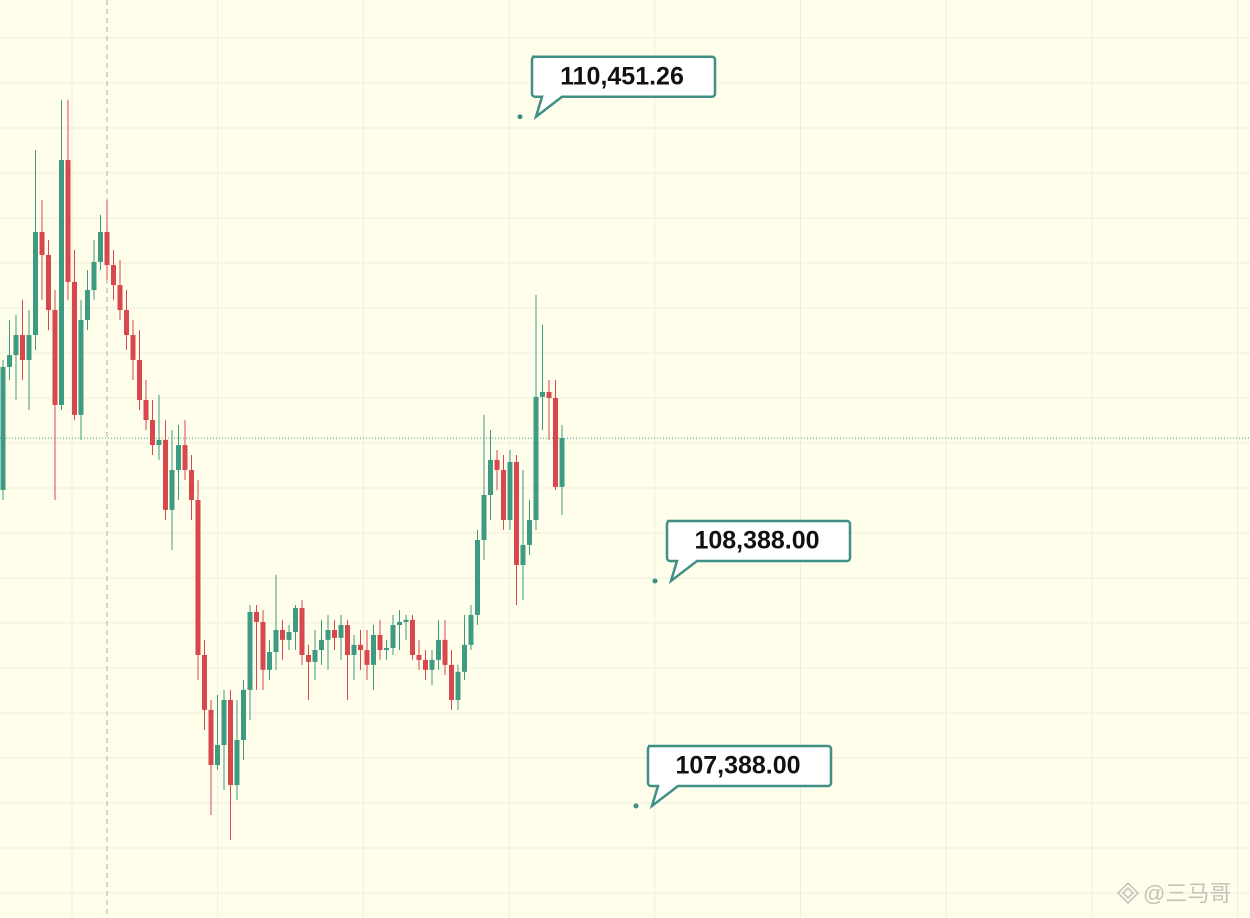 The image size is (1250, 918). I want to click on callout-box, so click(623, 88).